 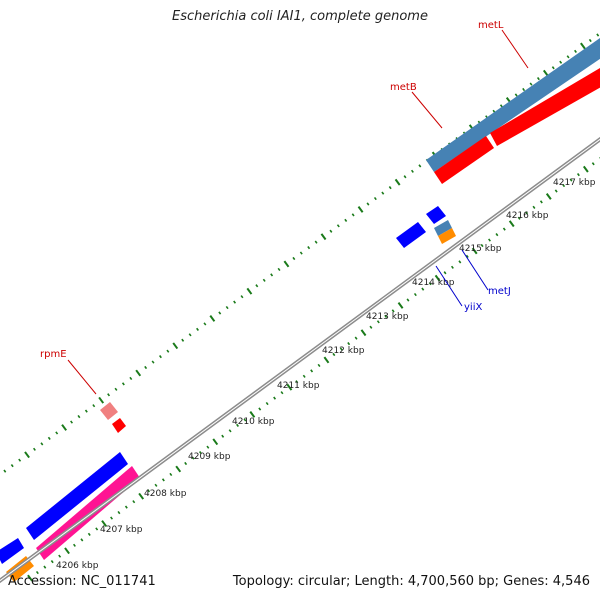 What do you see at coordinates (443, 228) in the screenshot?
I see `metJ-feature` at bounding box center [443, 228].